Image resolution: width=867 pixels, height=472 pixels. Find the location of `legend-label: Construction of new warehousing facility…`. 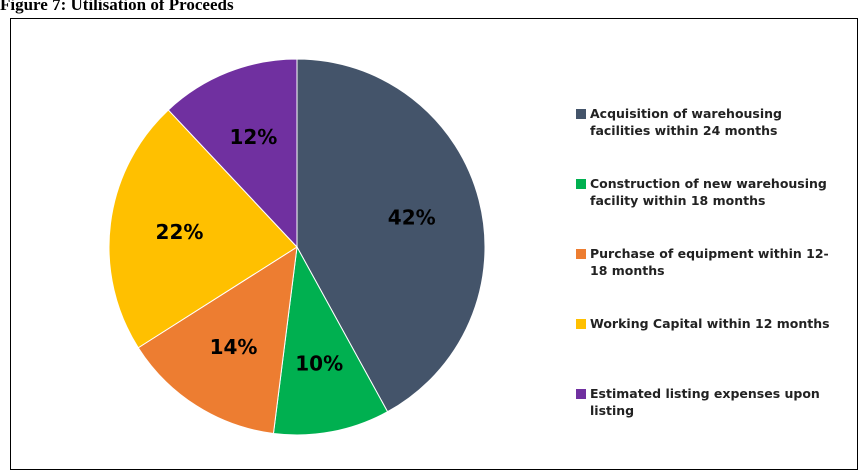

legend-label: Construction of new warehousing facility… is located at coordinates (708, 192).